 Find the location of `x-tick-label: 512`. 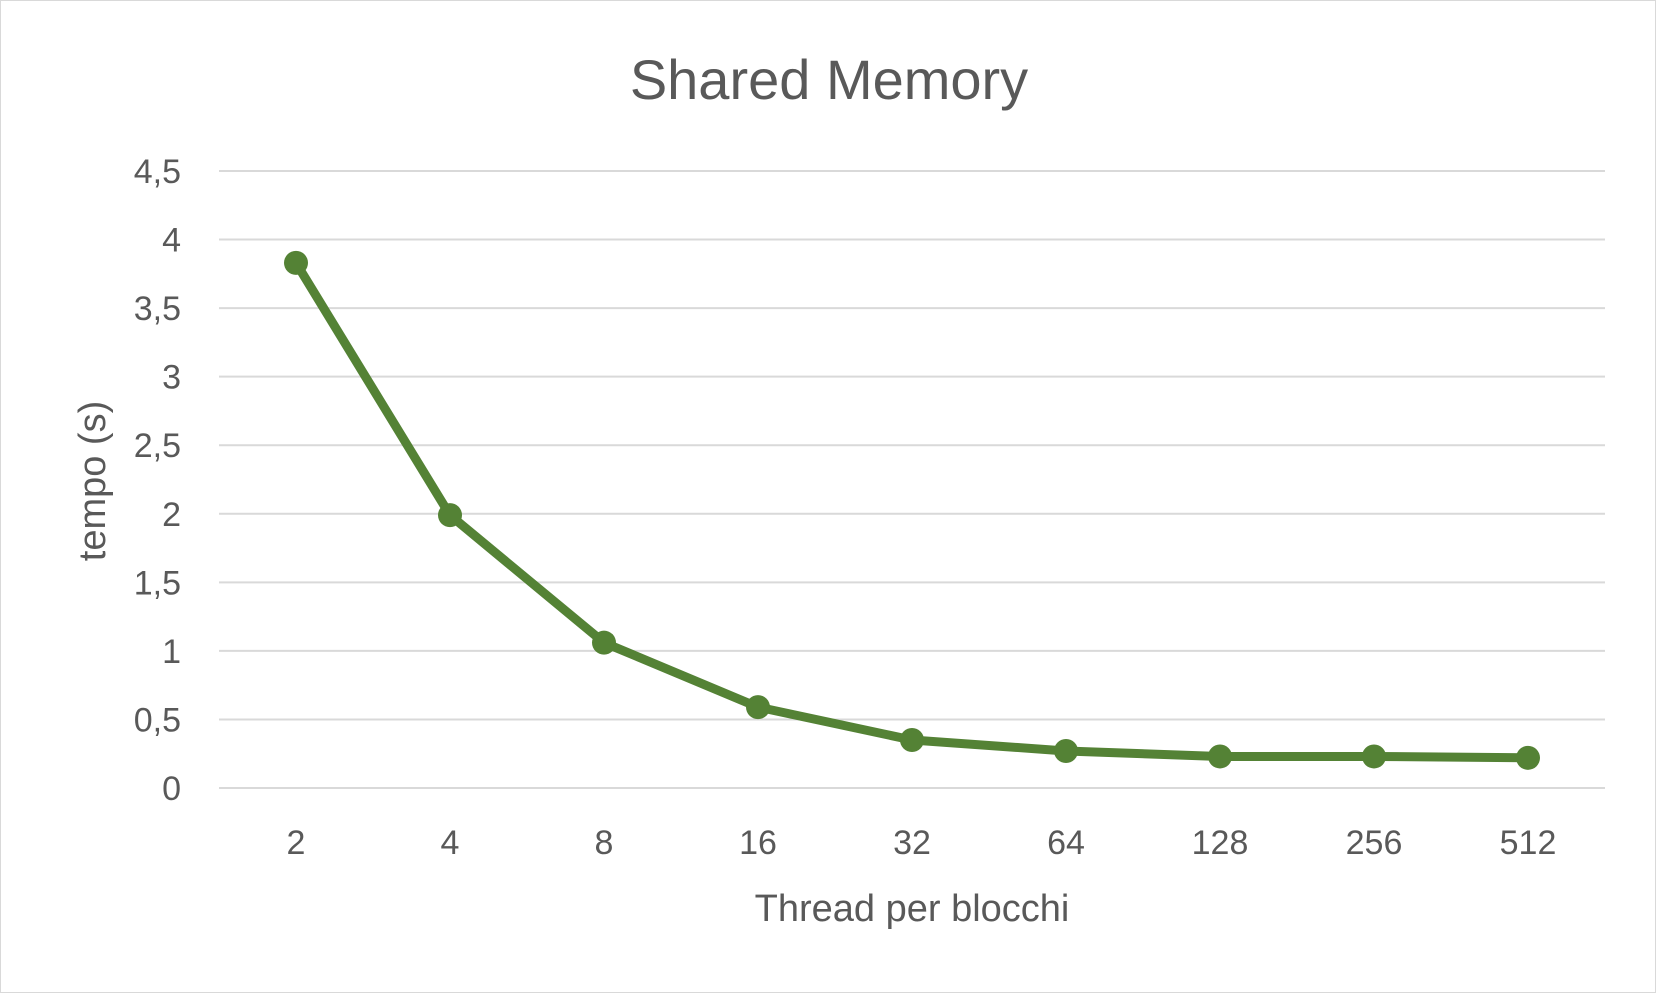

x-tick-label: 512 is located at coordinates (1528, 843).